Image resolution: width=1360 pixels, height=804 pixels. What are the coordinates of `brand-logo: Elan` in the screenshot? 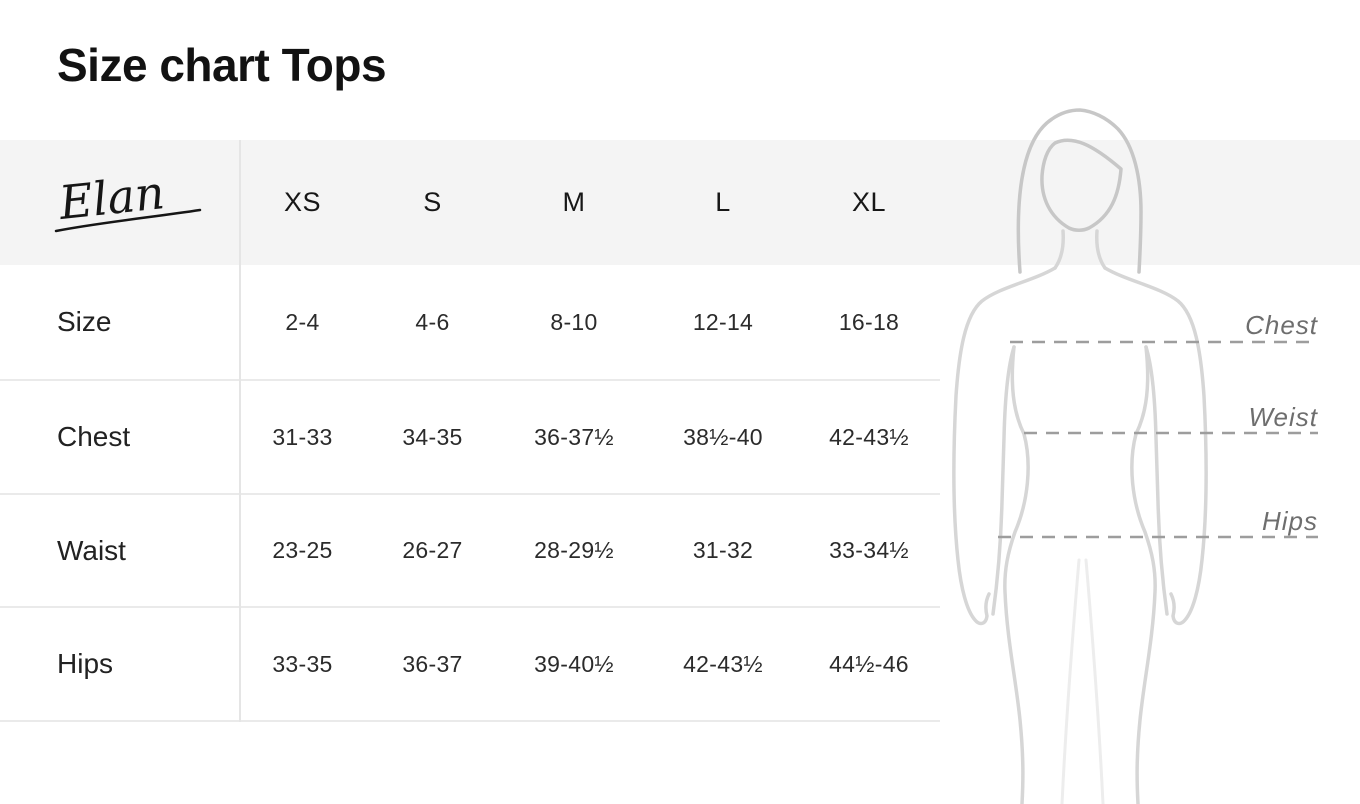 It's located at (128, 199).